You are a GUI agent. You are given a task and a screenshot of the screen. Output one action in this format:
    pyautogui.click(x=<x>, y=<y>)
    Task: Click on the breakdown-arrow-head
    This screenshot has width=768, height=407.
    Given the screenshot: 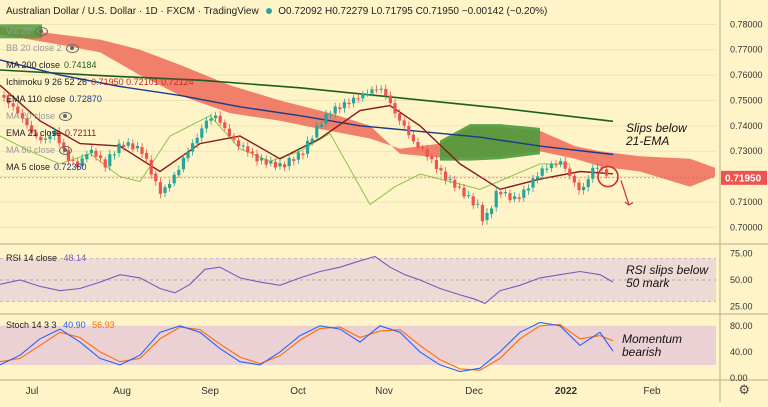 What is the action you would take?
    pyautogui.click(x=629, y=203)
    